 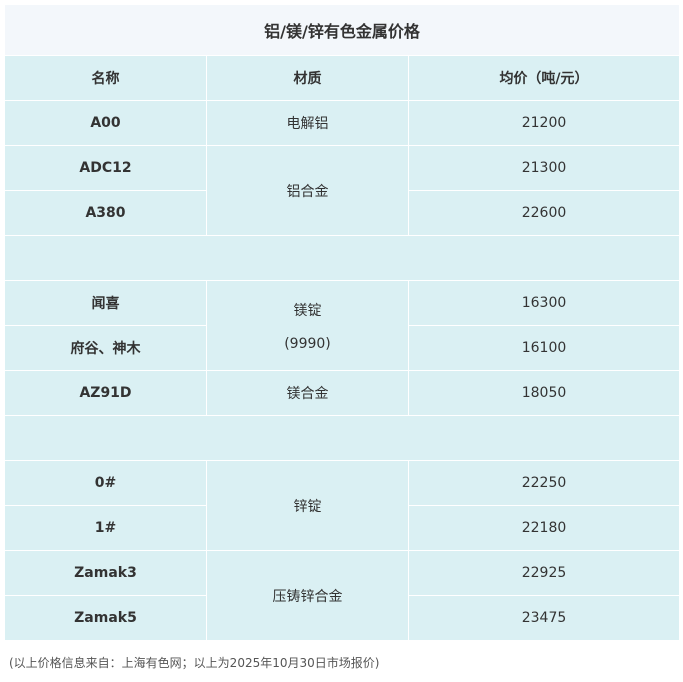 I want to click on table-row: A380 22600, so click(x=342, y=213).